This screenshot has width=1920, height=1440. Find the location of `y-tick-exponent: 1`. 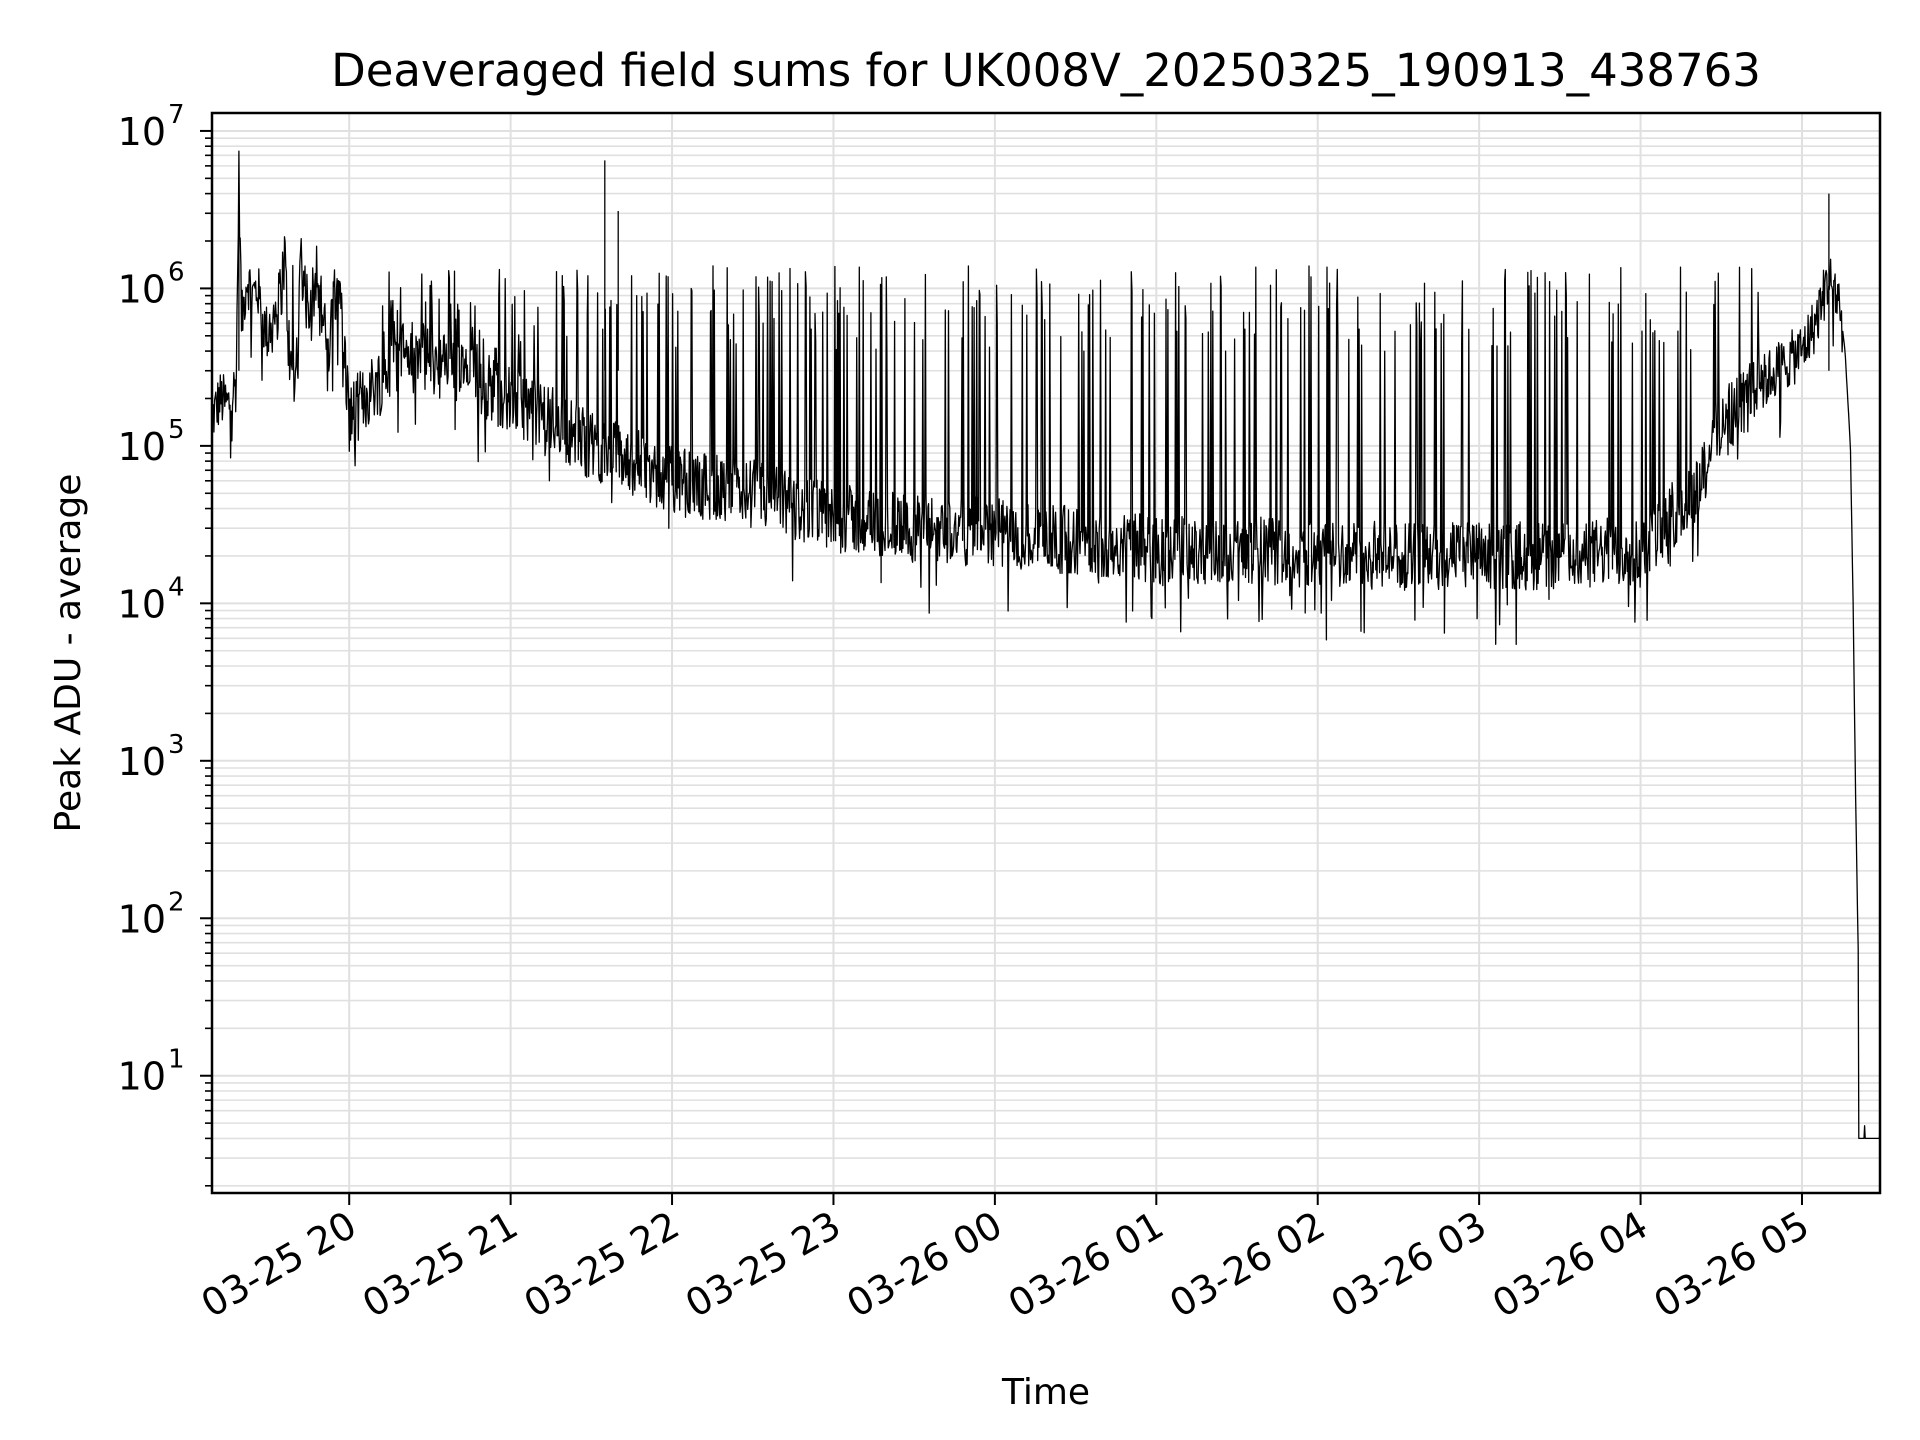

y-tick-exponent: 1 is located at coordinates (176, 1060).